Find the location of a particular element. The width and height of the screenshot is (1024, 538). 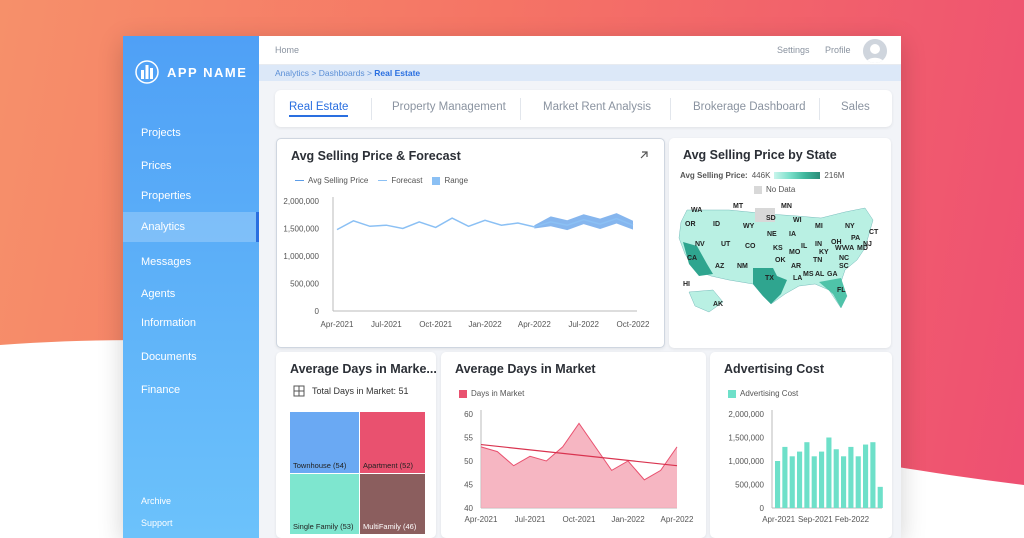

state-label: AZ is located at coordinates (720, 266).